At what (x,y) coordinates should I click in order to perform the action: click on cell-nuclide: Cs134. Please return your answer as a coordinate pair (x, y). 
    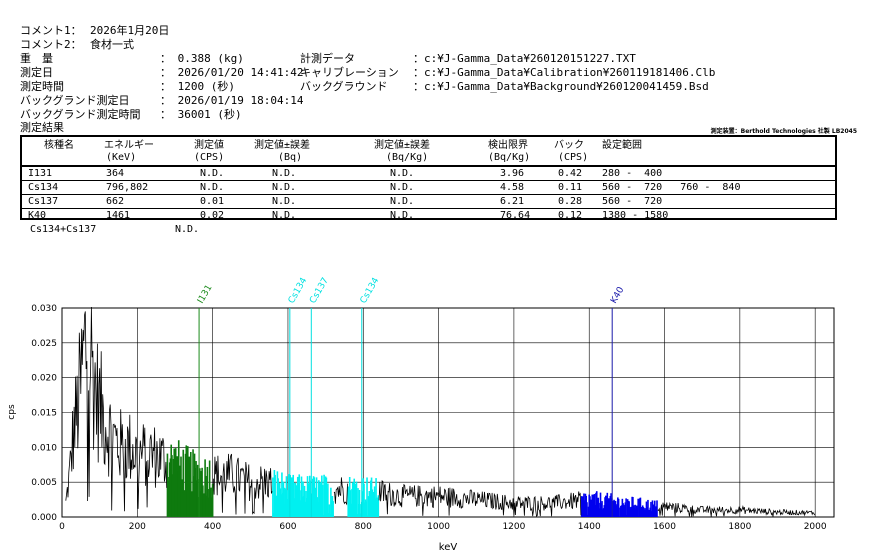
    Looking at the image, I should click on (43, 187).